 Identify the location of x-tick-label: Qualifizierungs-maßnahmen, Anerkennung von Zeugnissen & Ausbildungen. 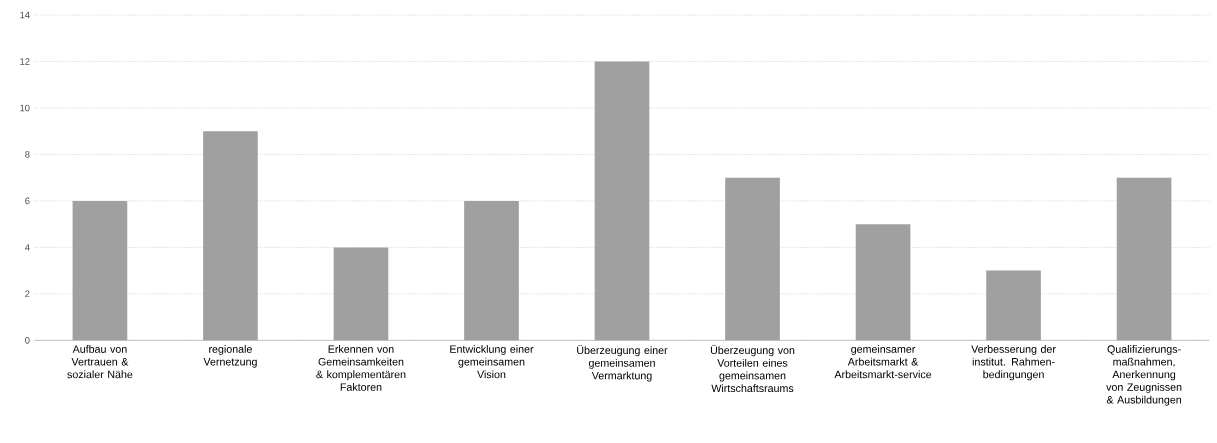
(1144, 375).